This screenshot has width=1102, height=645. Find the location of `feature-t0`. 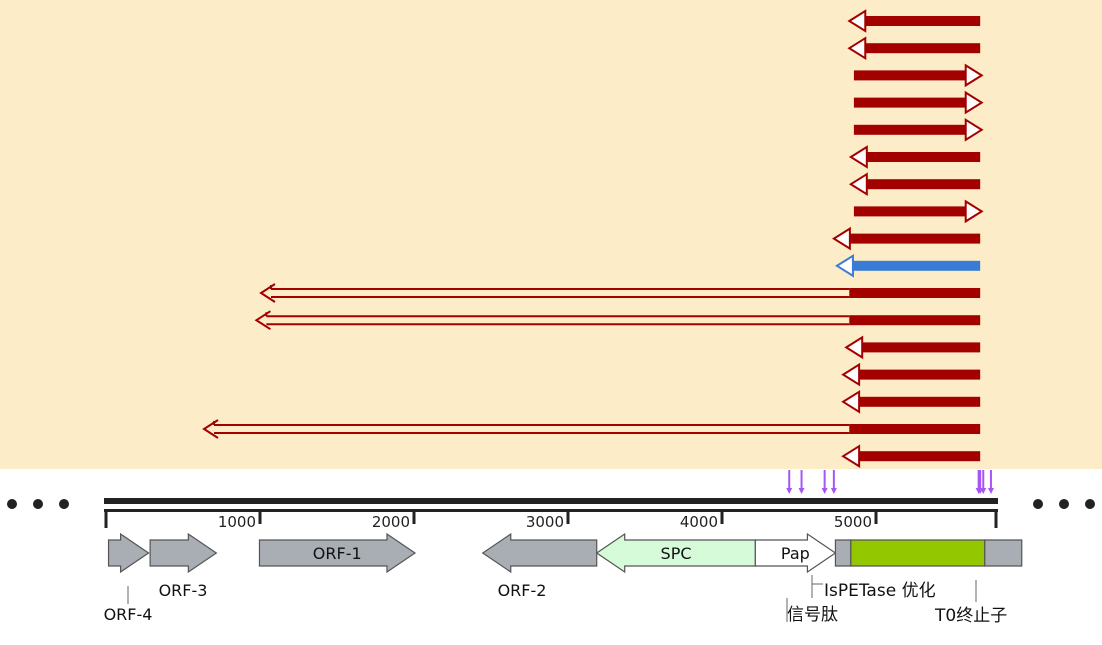

feature-t0 is located at coordinates (1003, 553).